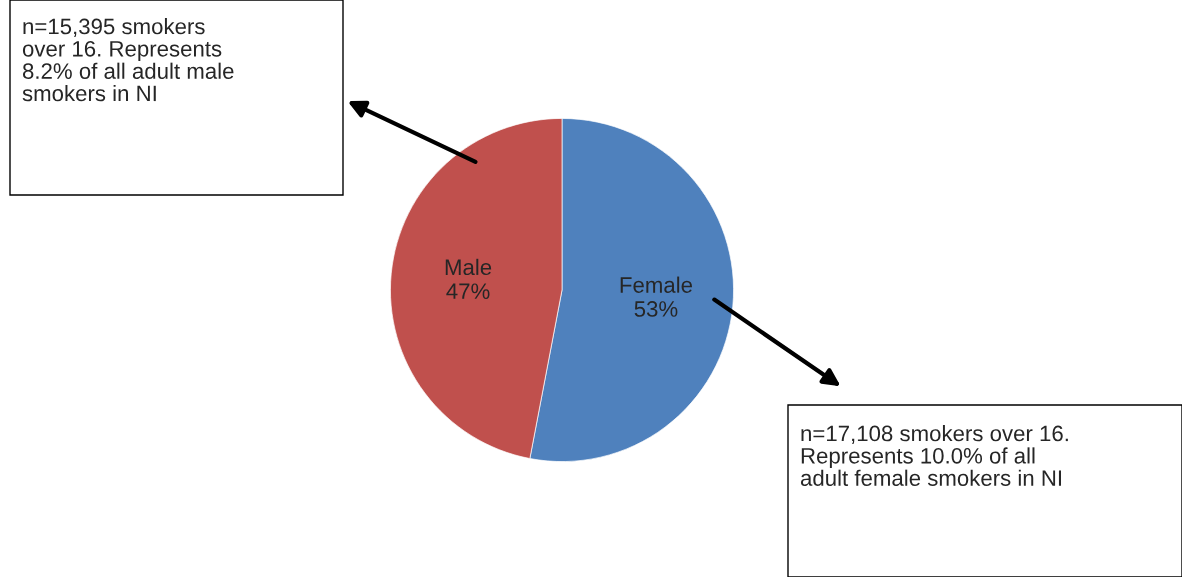 This screenshot has height=577, width=1182. I want to click on data-label: 53%, so click(656, 309).